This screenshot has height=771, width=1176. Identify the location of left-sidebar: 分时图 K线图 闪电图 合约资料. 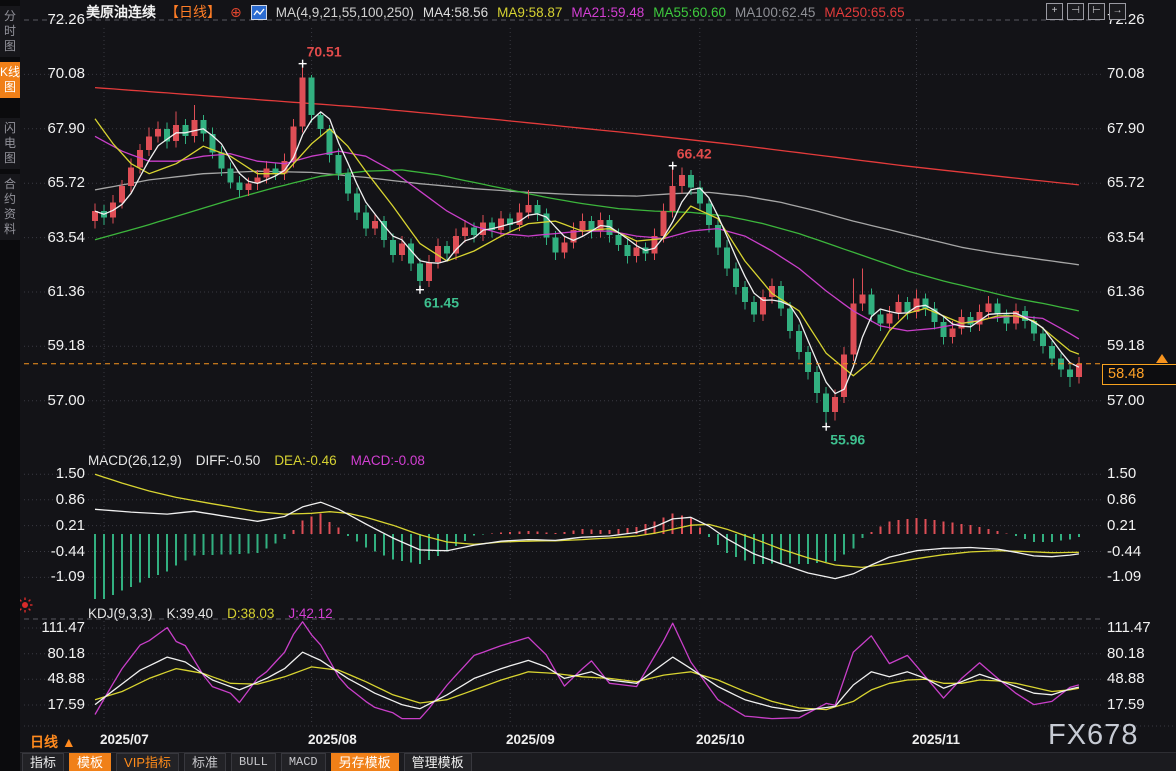
(10, 385).